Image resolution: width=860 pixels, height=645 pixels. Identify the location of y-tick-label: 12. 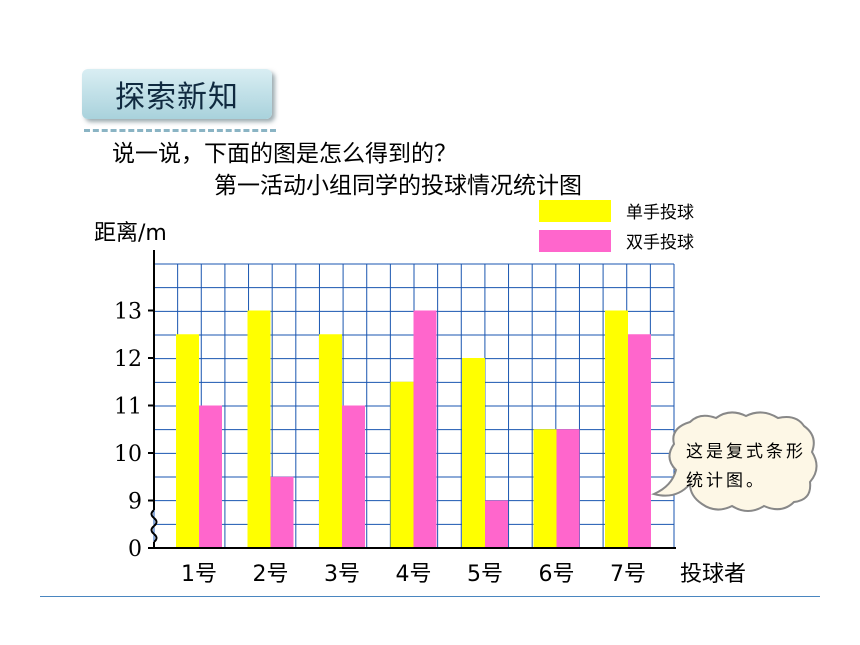
(128, 359).